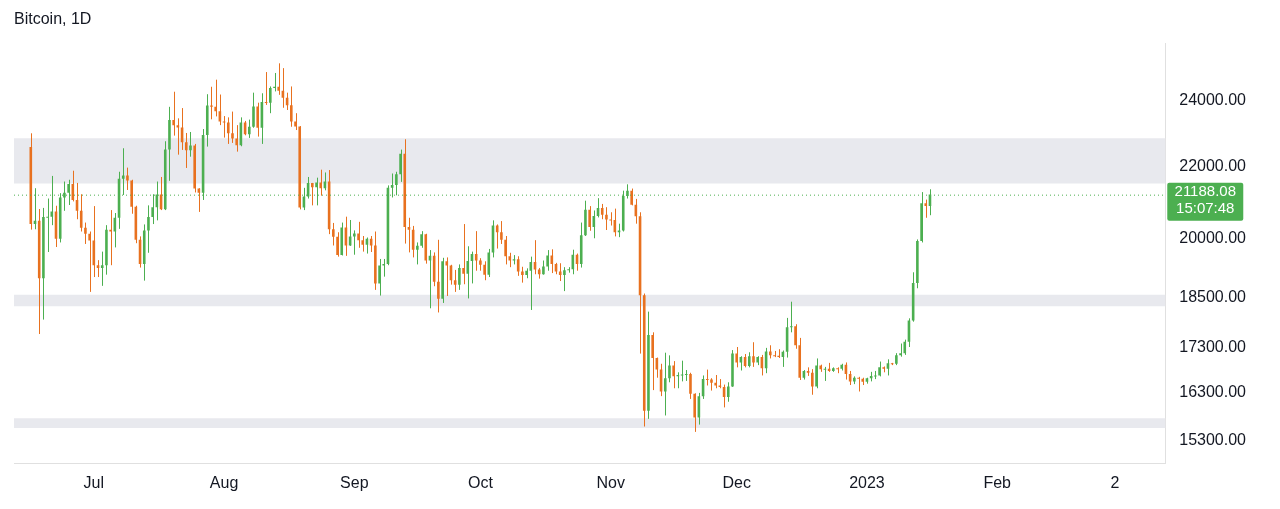  Describe the element at coordinates (610, 482) in the screenshot. I see `x-tick-label: Nov` at that location.